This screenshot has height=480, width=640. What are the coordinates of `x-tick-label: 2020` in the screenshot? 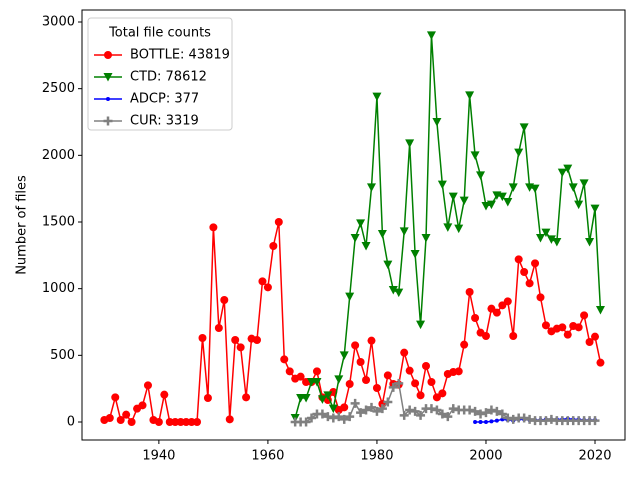 It's located at (594, 456).